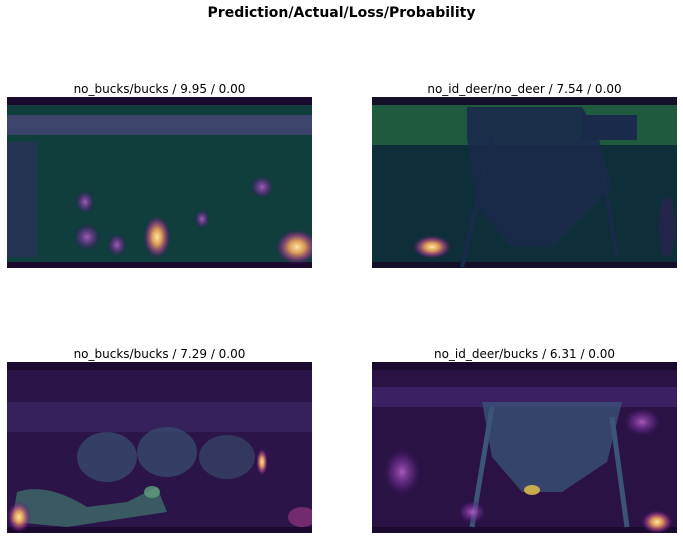 The image size is (683, 542). I want to click on panel-4-title: no_id_deer/bucks / 6.31 / 0.00, so click(524, 354).